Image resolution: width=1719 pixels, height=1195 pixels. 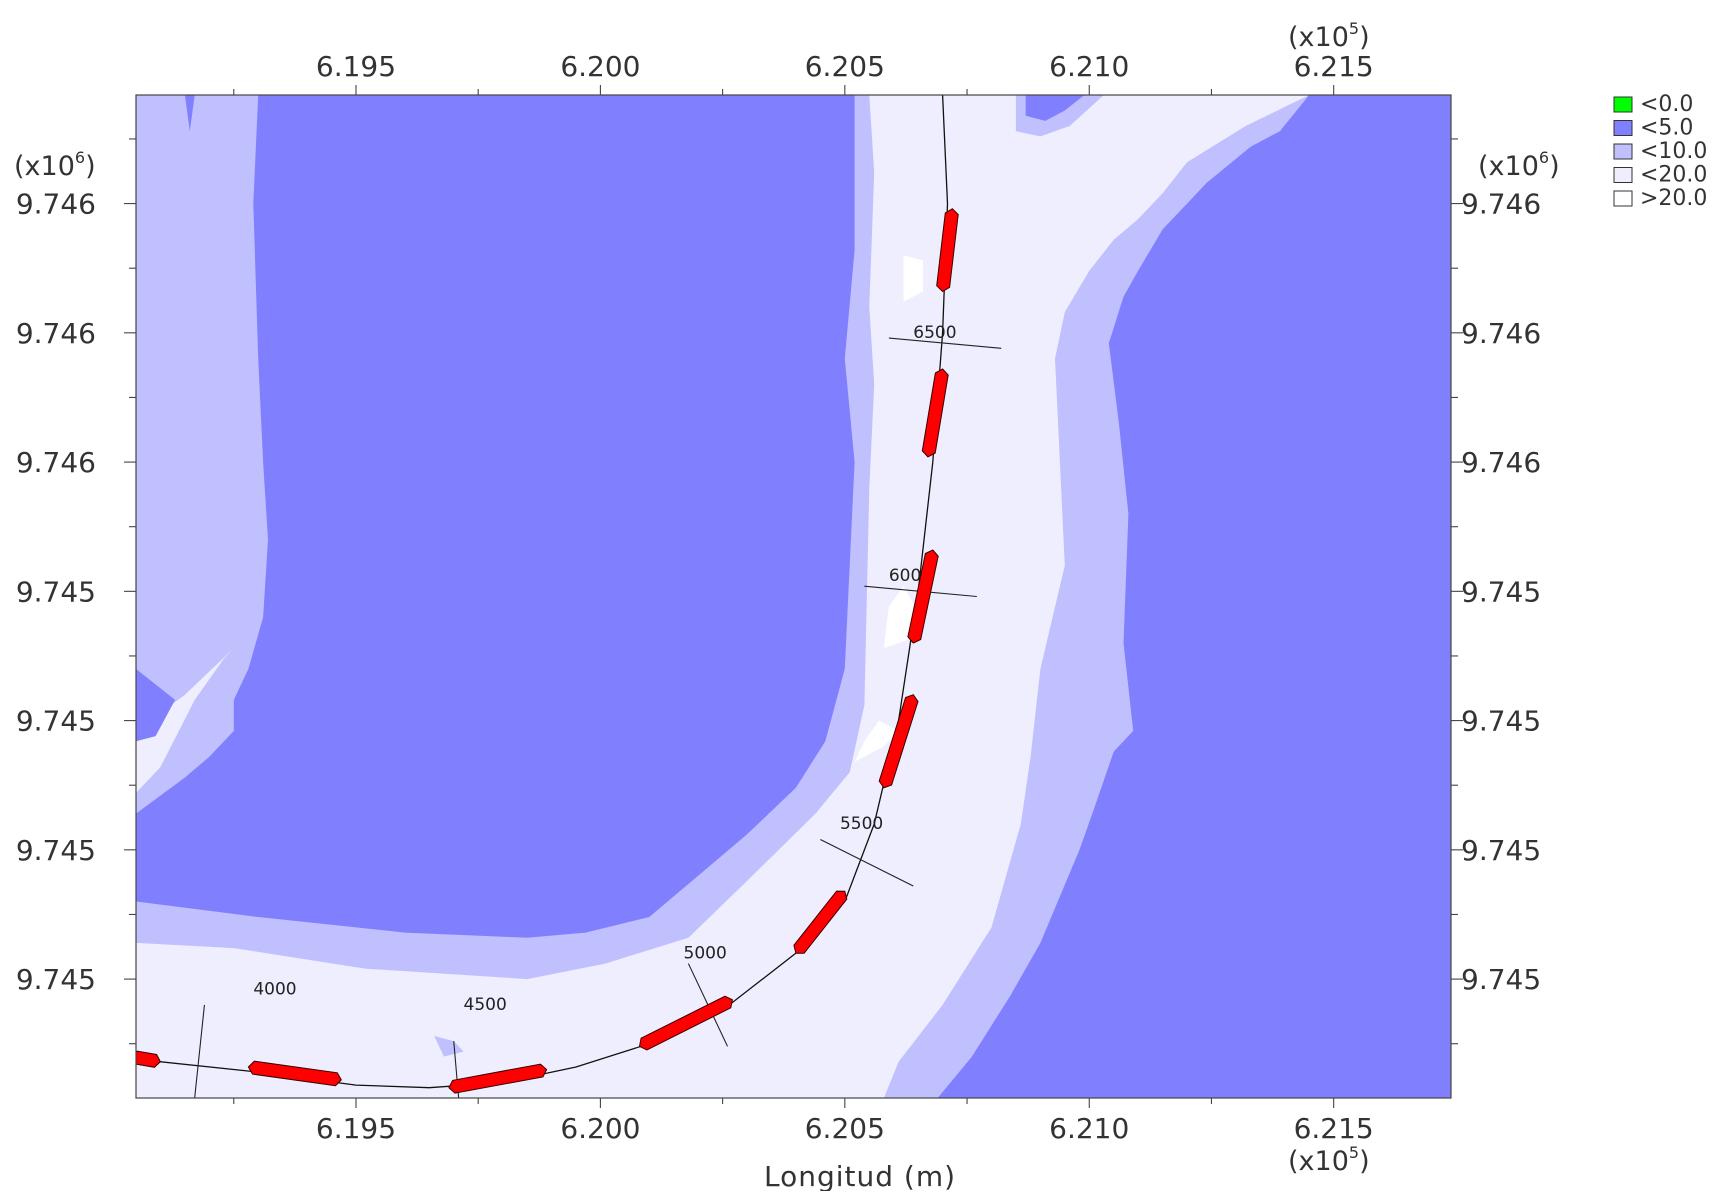 I want to click on x-tick-label-top: 6.195, so click(x=356, y=66).